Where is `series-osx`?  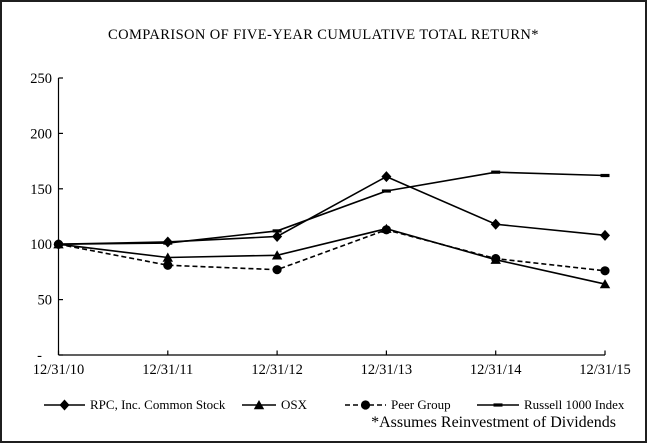
series-osx is located at coordinates (332, 256).